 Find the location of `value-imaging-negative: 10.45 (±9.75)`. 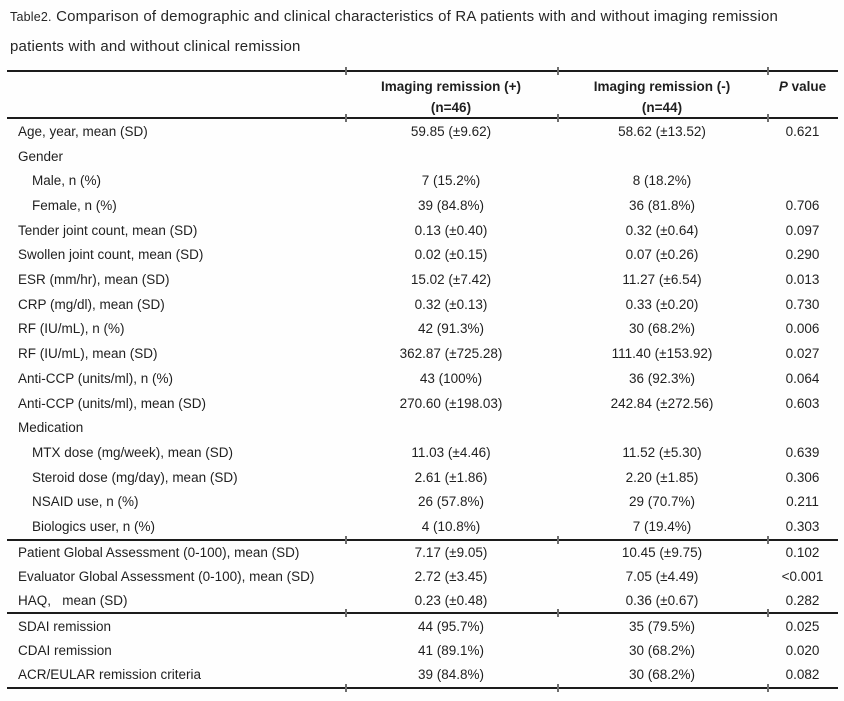

value-imaging-negative: 10.45 (±9.75) is located at coordinates (662, 553).